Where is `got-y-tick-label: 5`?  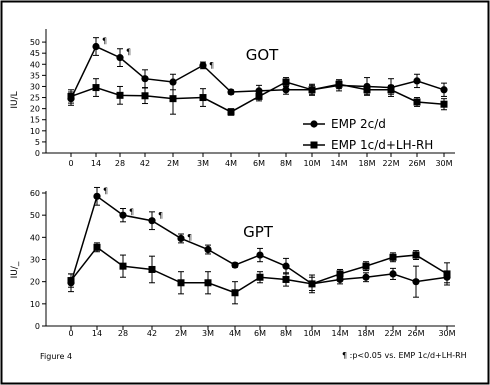
got-y-tick-label: 5 is located at coordinates (37, 142).